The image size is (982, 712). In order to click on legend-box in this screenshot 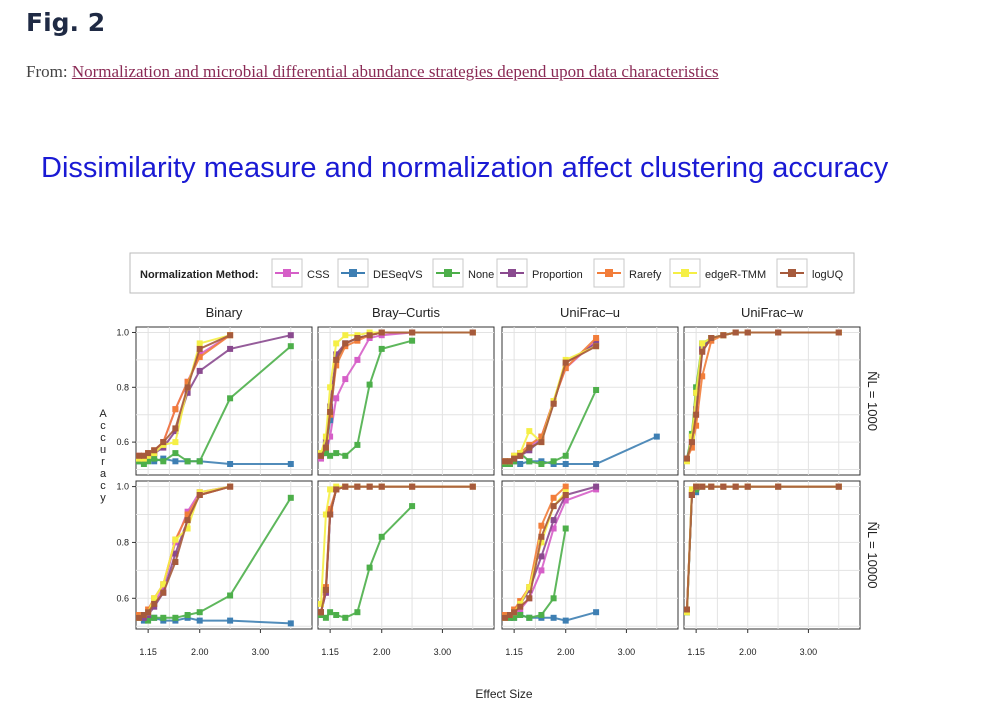, I will do `click(492, 273)`.